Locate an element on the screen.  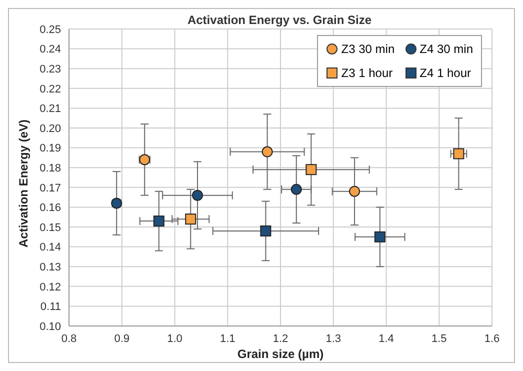
legend-label: Z3 30 min is located at coordinates (368, 49).